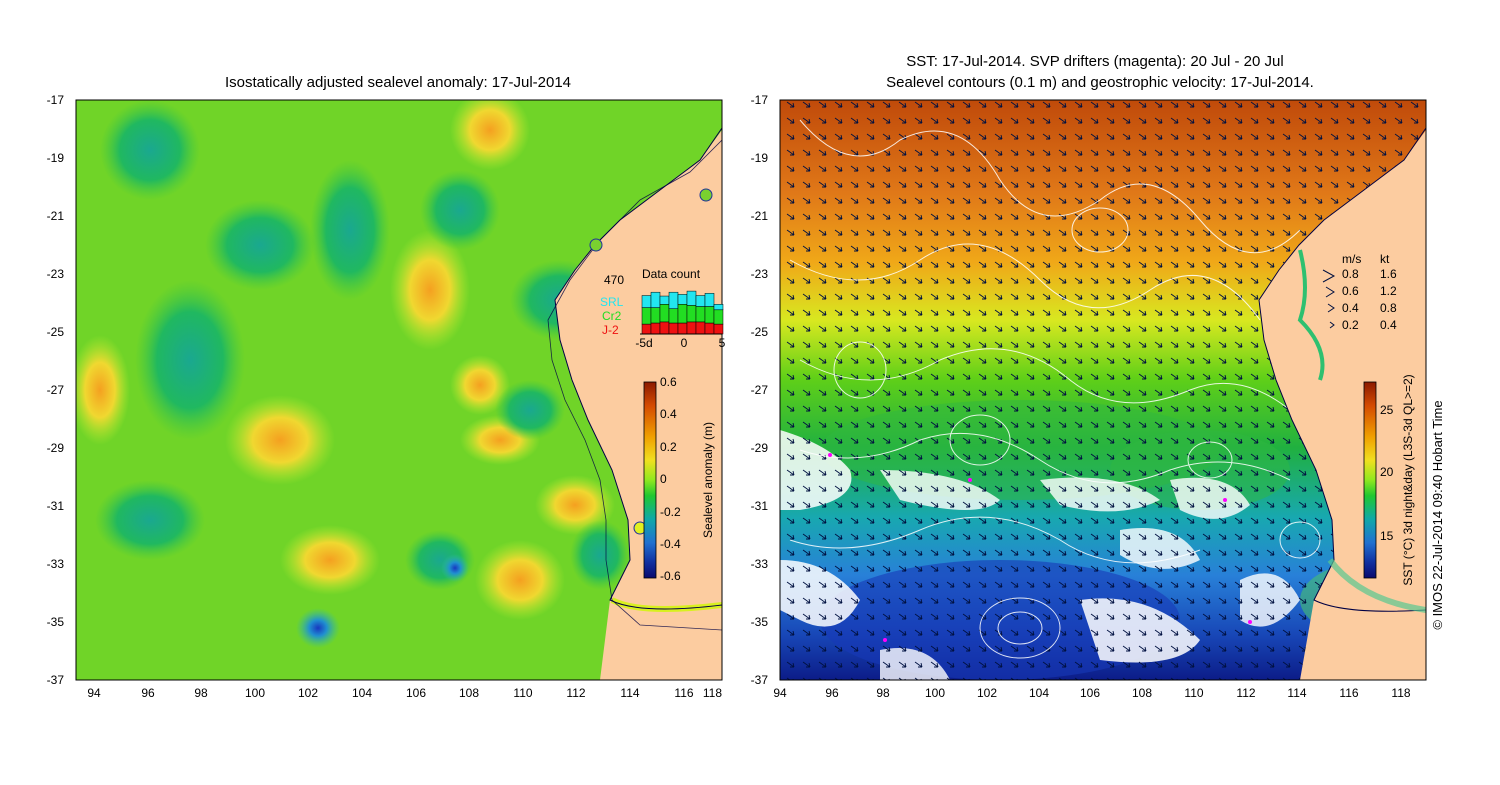  I want to click on svg-text: 25, so click(1387, 410).